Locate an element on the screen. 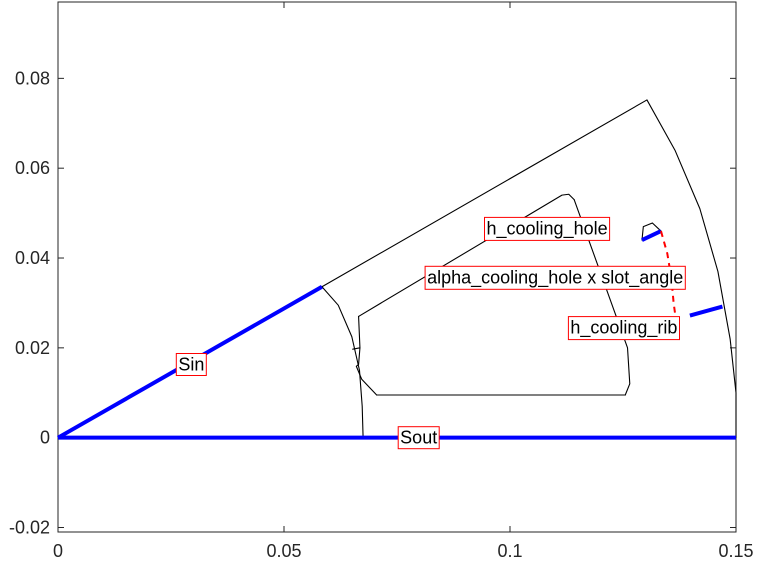 The height and width of the screenshot is (574, 757). y-tick-label: 0.08 is located at coordinates (32, 78).